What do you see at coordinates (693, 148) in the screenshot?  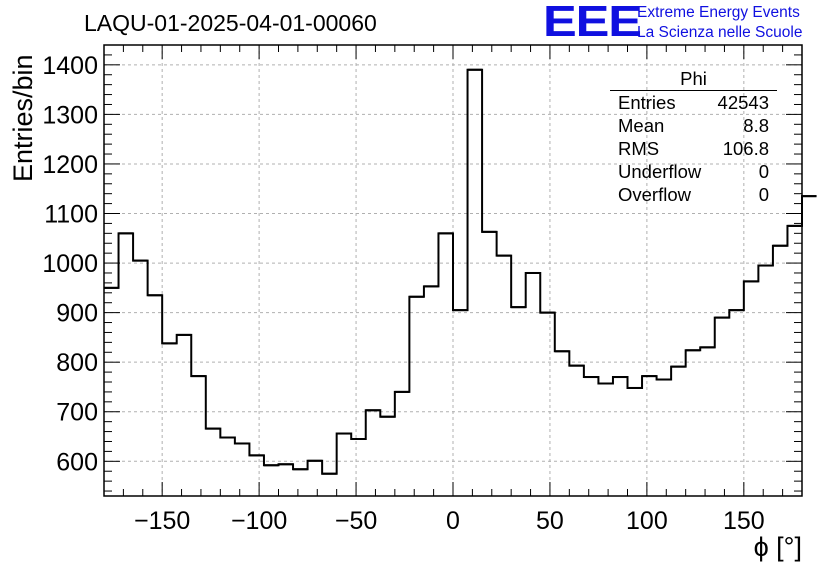 I see `stats-row-rms: RMS 106.8` at bounding box center [693, 148].